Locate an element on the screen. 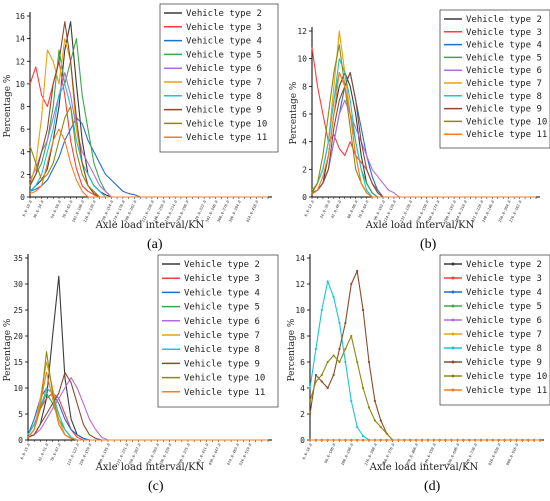 The image size is (550, 501). legend-entry: Vehicle type 11 is located at coordinates (226, 138).